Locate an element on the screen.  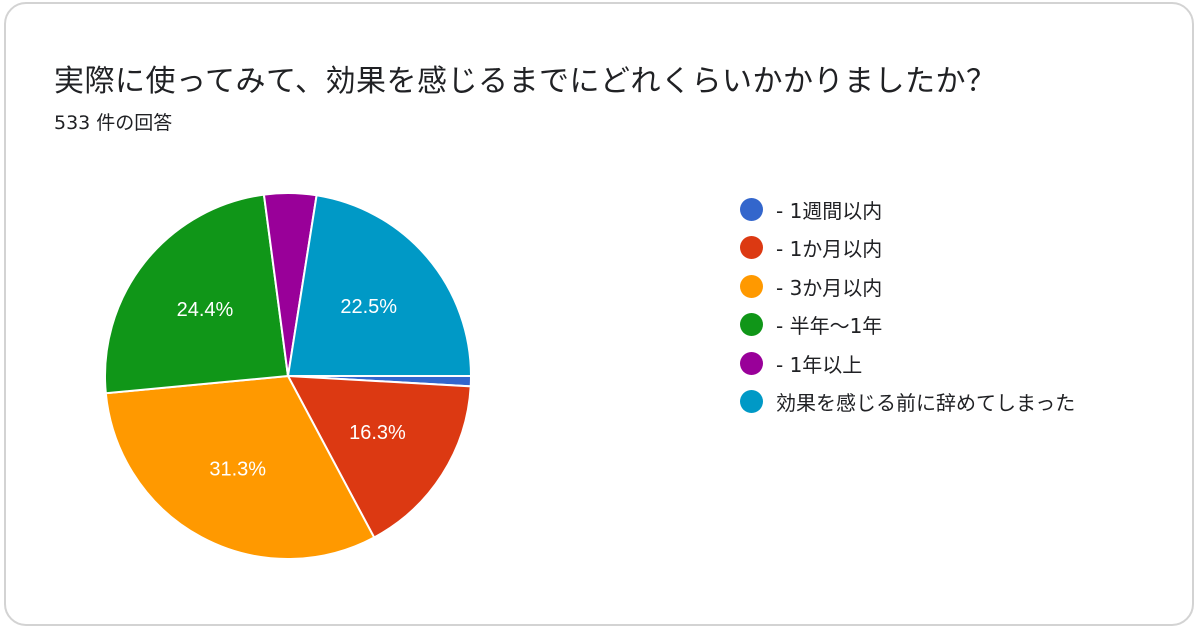
legend-item: - 1年以上 is located at coordinates (907, 363).